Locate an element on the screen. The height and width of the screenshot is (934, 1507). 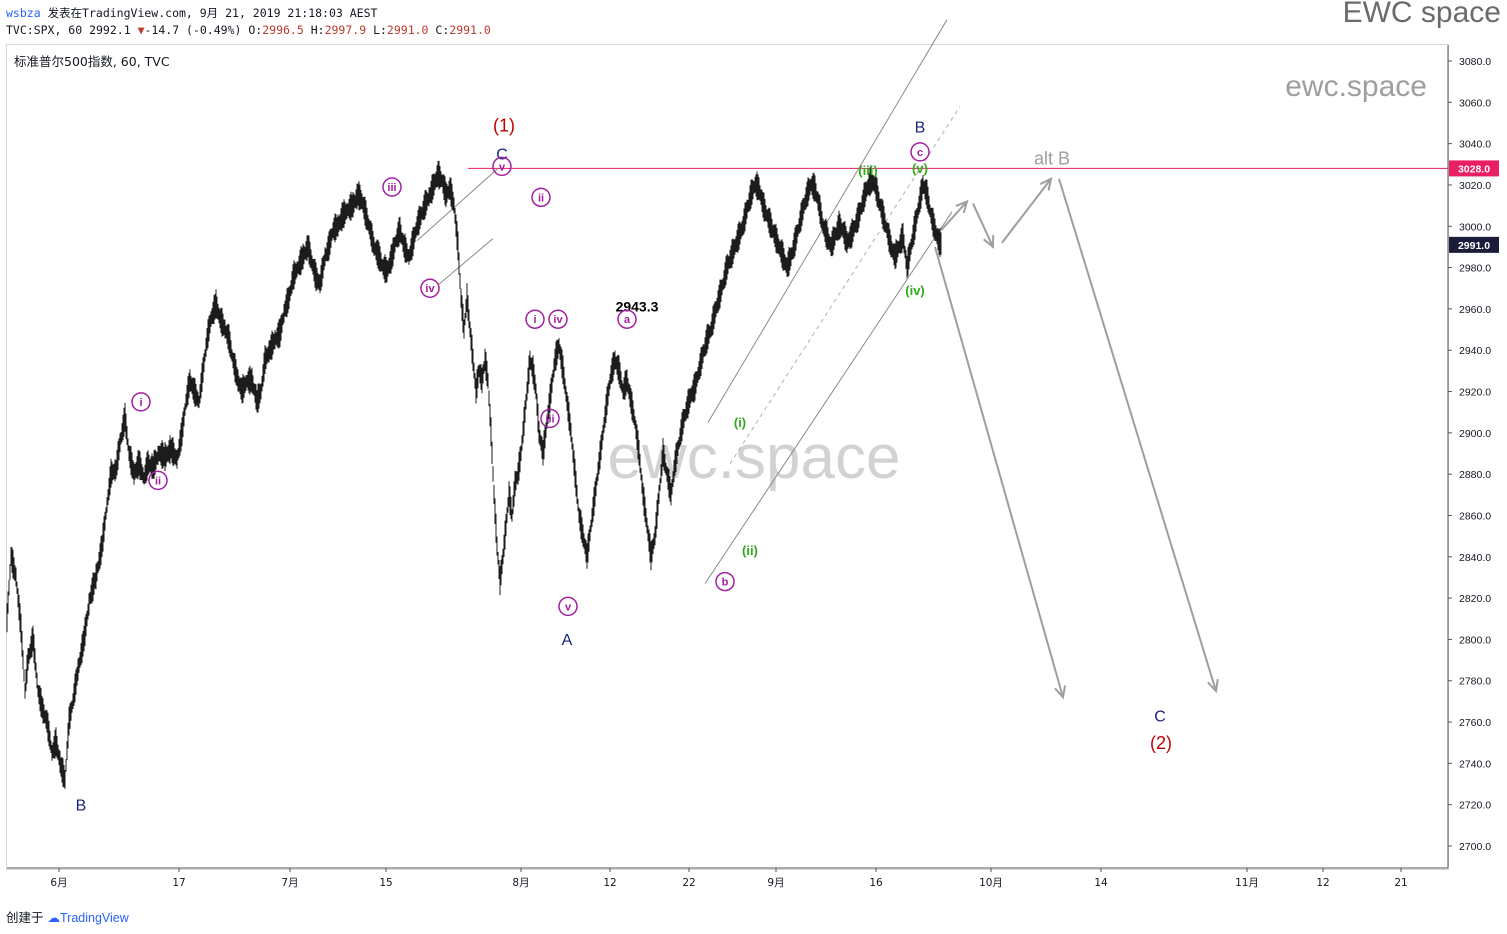
y-tick-label: 3060.0 is located at coordinates (1475, 103).